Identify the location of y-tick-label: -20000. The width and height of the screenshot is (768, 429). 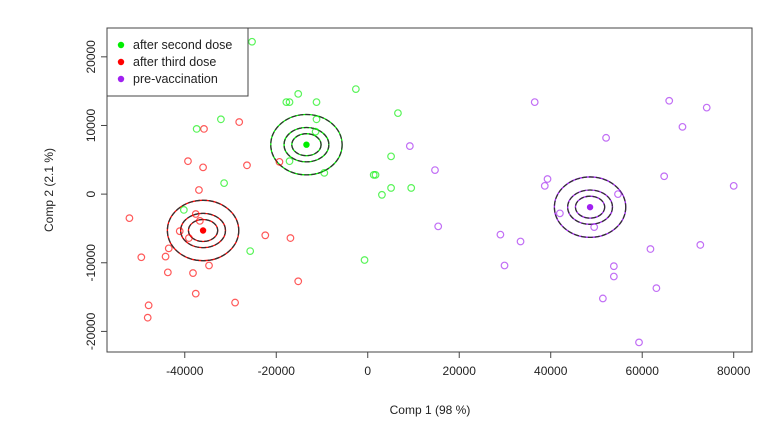
(91, 331).